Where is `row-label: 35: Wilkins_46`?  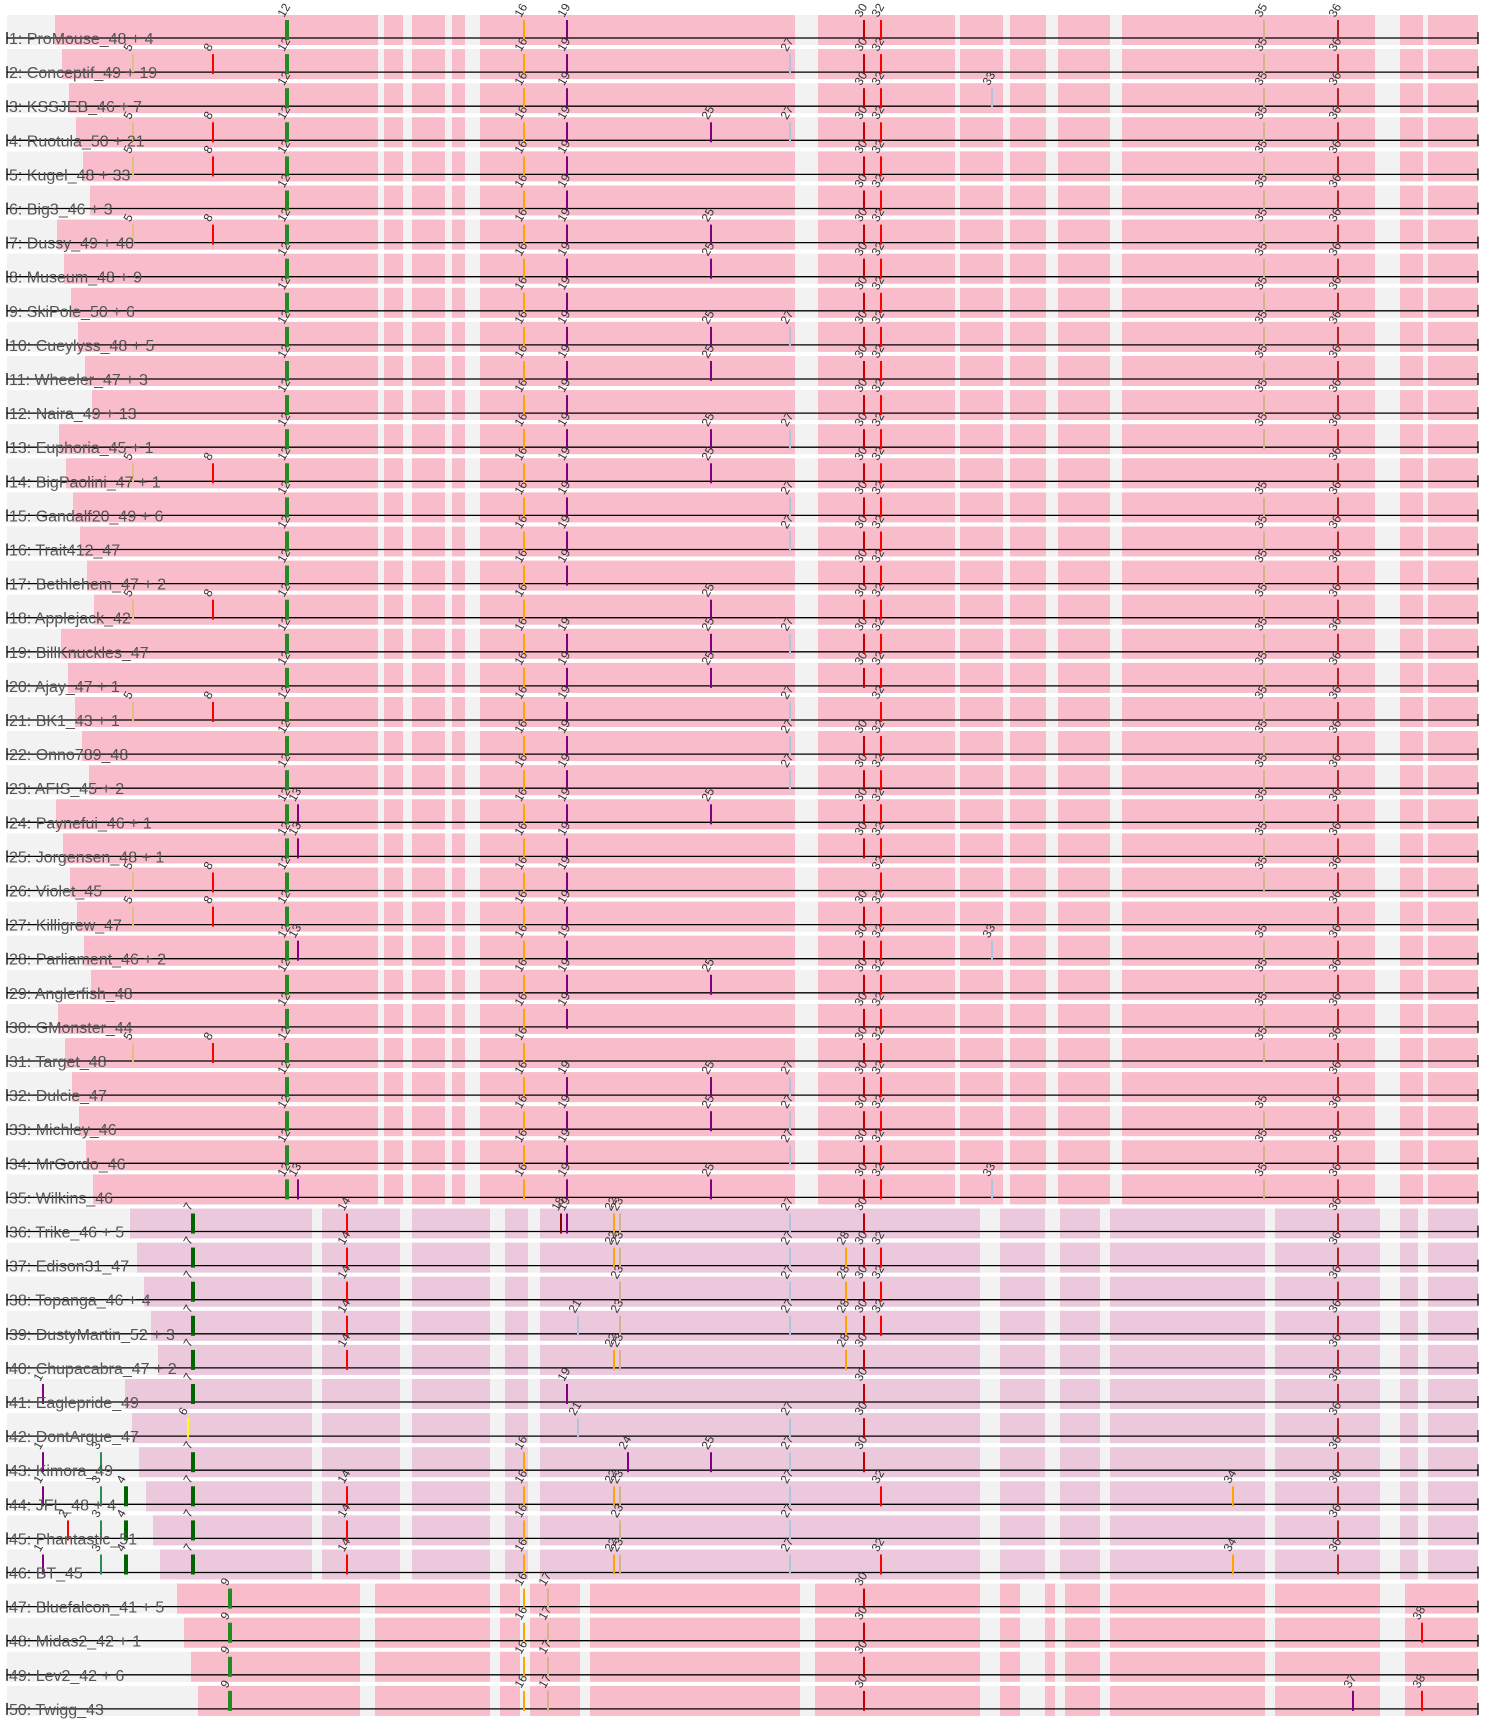 row-label: 35: Wilkins_46 is located at coordinates (61, 1198).